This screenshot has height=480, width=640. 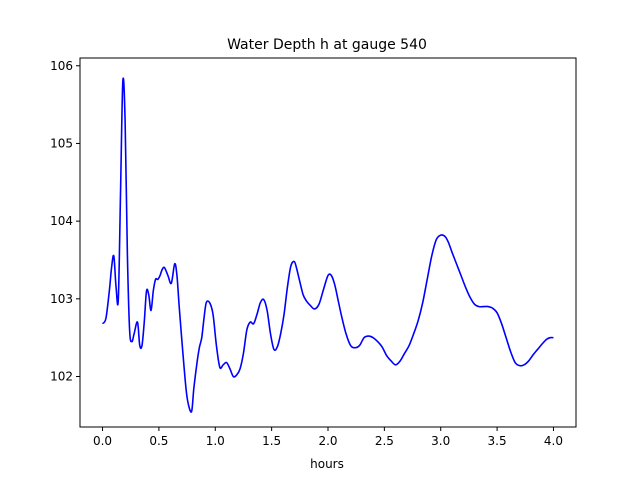 I want to click on x-axis: 0.0 0.5 1.0 1.5 2.0 2.5 3.0 3.5 4.0, so click(x=328, y=437).